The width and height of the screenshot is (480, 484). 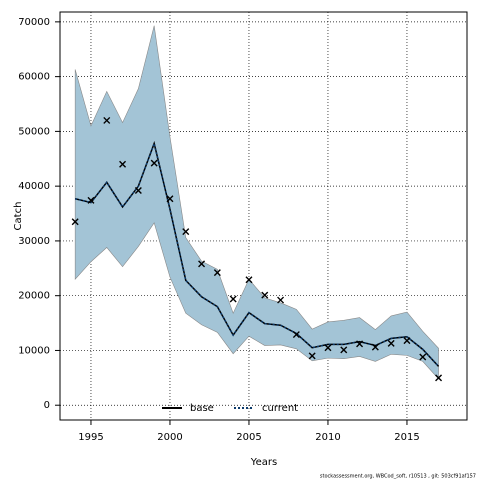 What do you see at coordinates (406, 437) in the screenshot?
I see `x-tick-label: 2015` at bounding box center [406, 437].